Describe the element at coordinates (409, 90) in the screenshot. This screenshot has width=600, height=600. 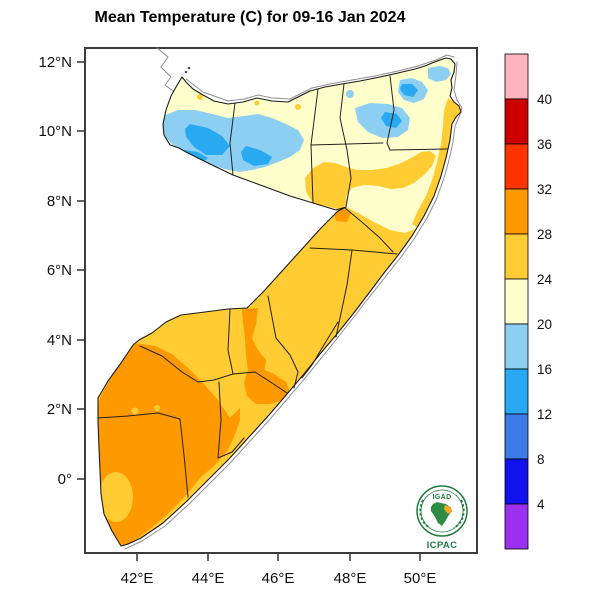
I see `fill-midblue-cape-b` at that location.